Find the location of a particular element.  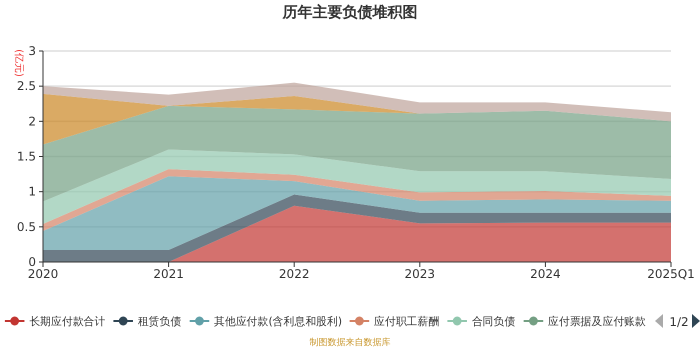

legend-label: 合同负债 is located at coordinates (494, 321).